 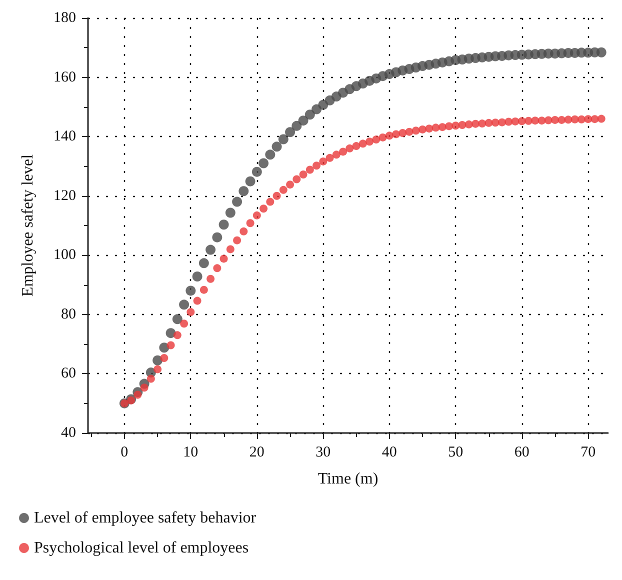 I want to click on y-tick-label: 40, so click(x=68, y=433).